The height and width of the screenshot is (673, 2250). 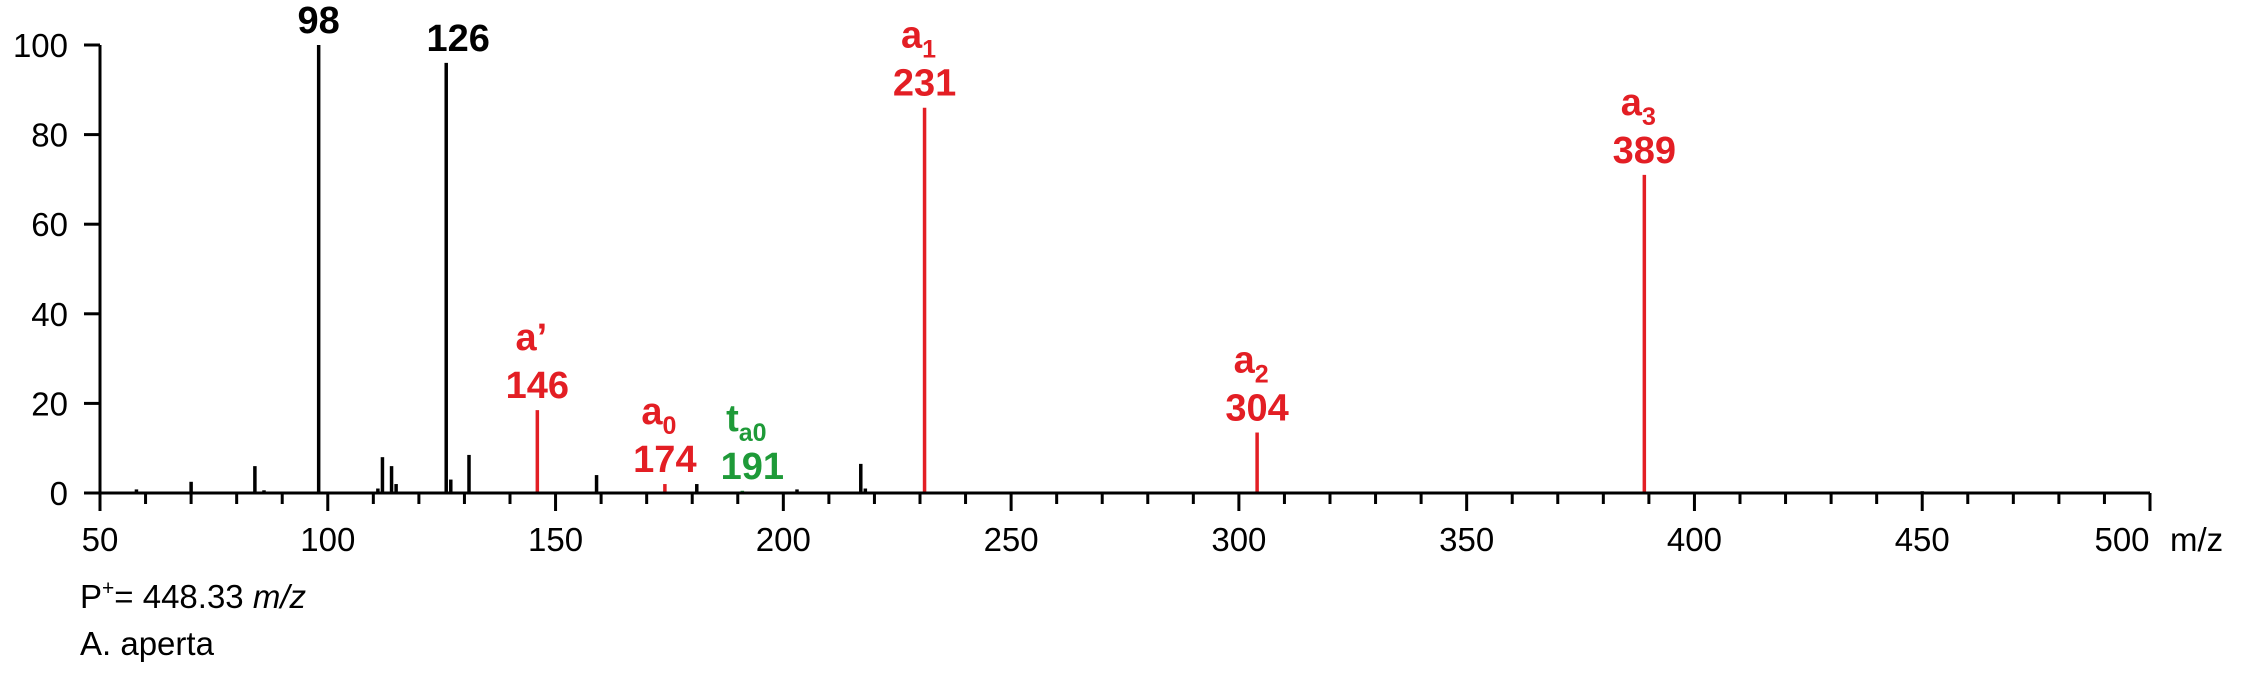 I want to click on species-name: A. aperta, so click(x=147, y=643).